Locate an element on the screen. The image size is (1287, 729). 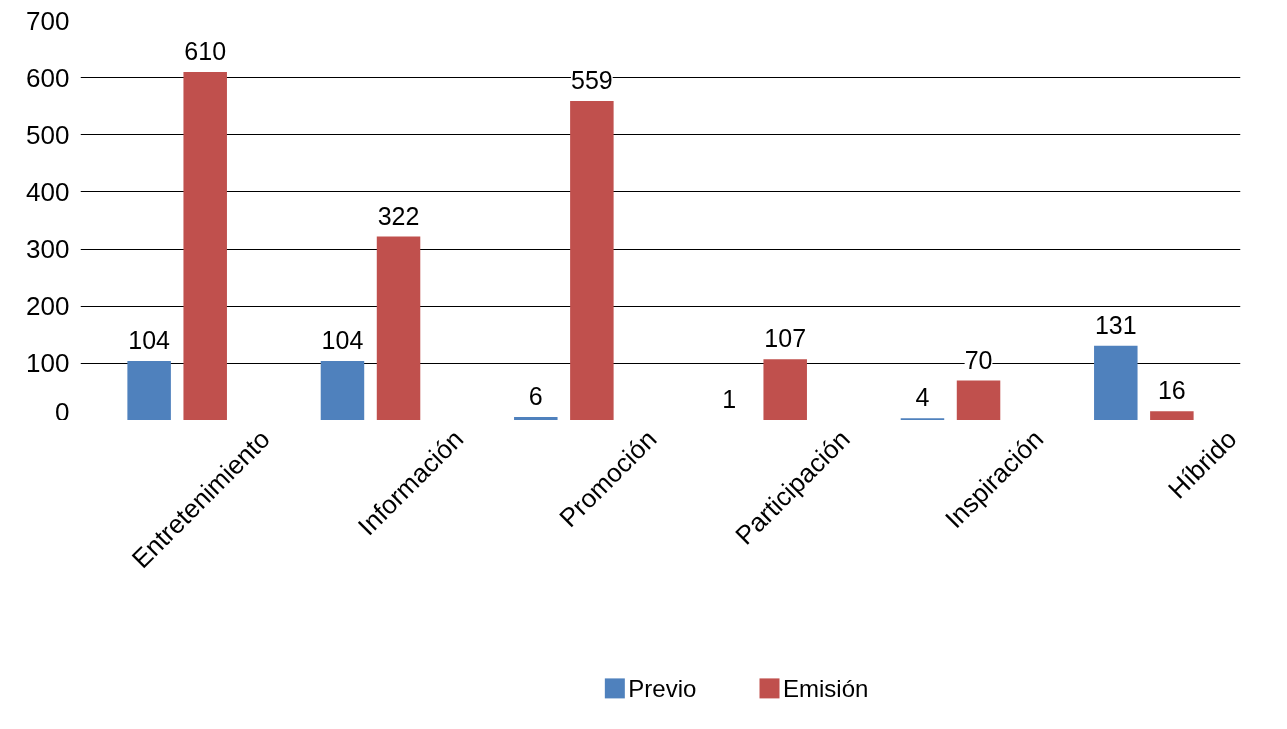
data-label: 322 is located at coordinates (398, 215).